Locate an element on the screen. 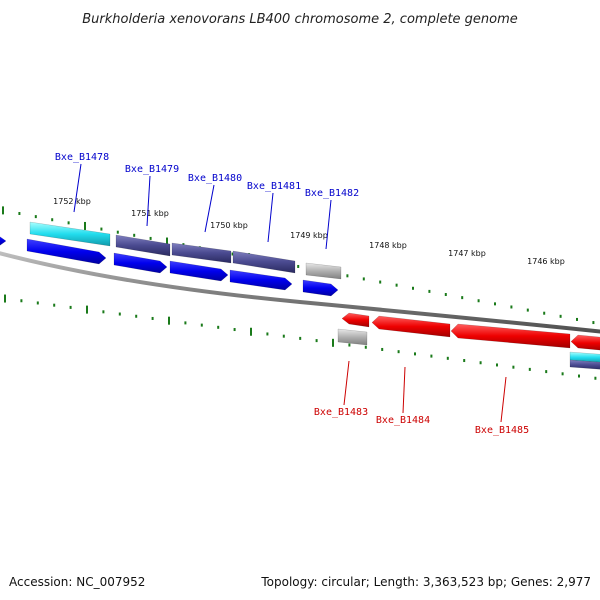 The width and height of the screenshot is (600, 600). kbp-label: 1752 kbp is located at coordinates (72, 201).